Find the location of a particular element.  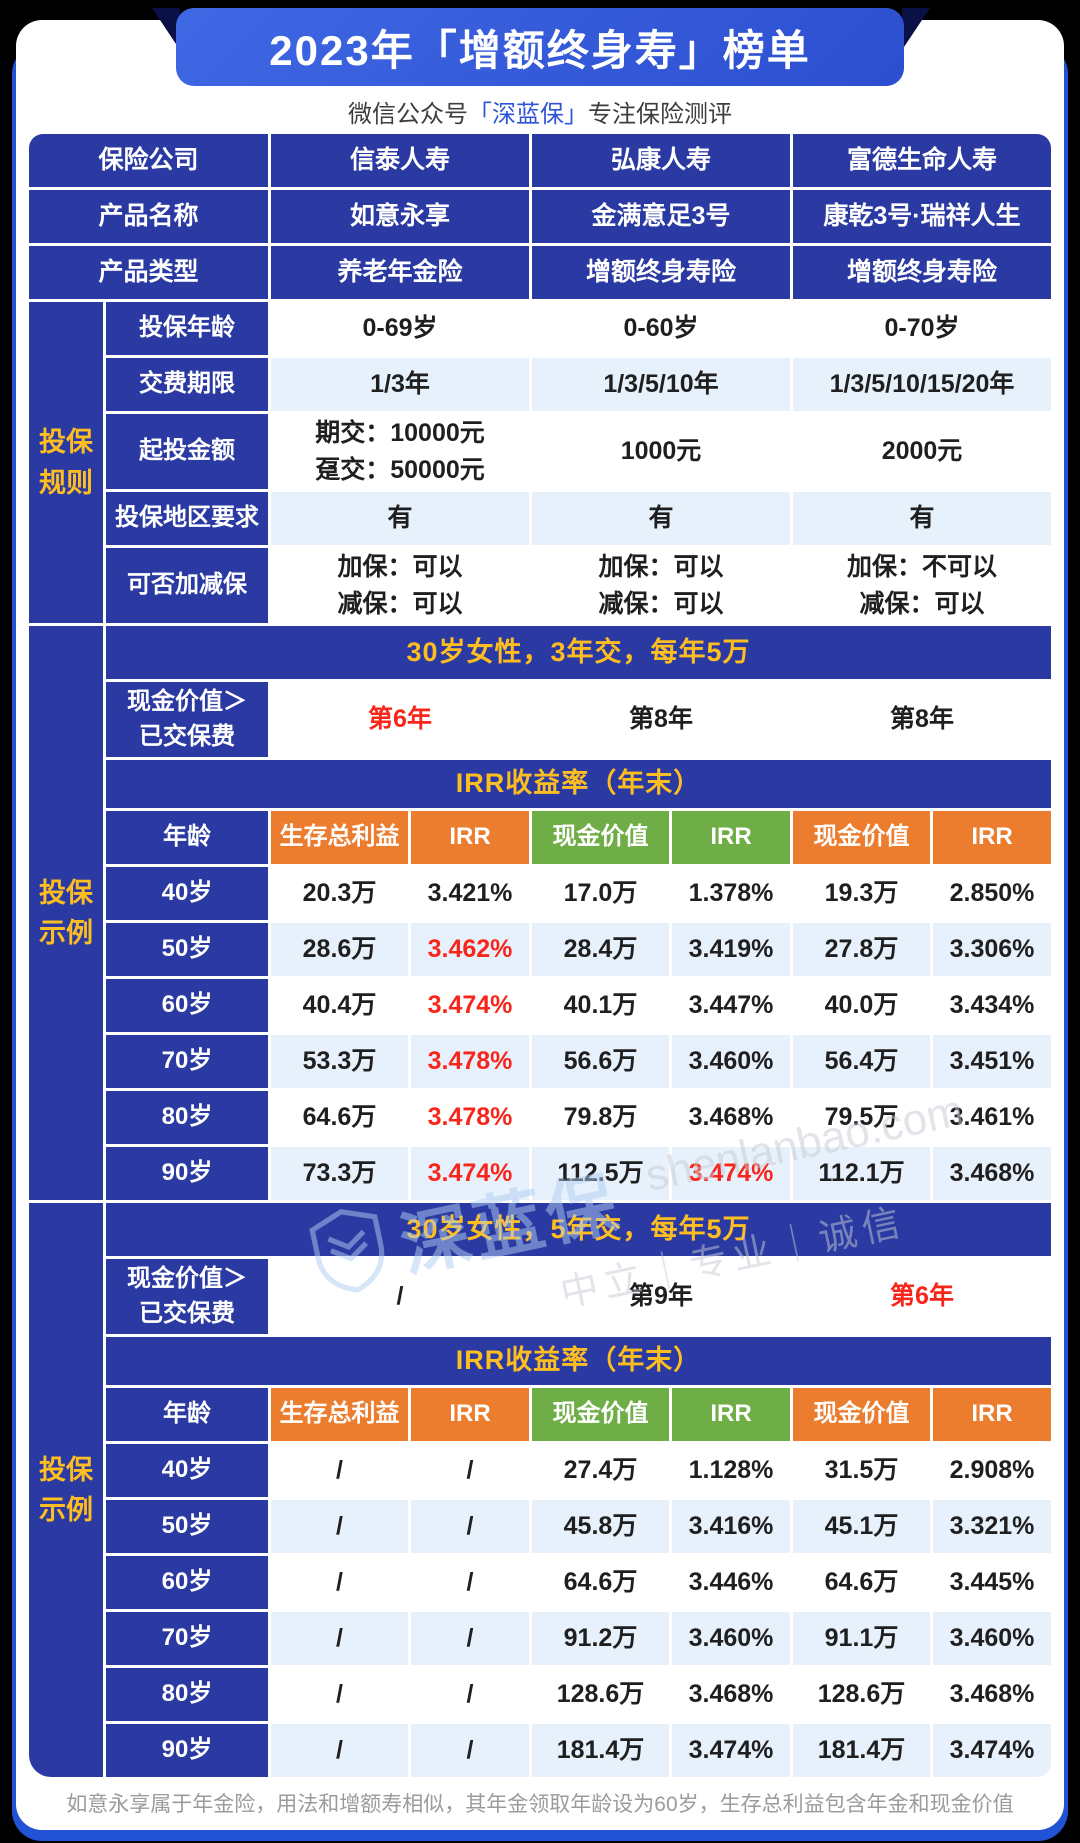

data-cell: 3.434% is located at coordinates (992, 1005).